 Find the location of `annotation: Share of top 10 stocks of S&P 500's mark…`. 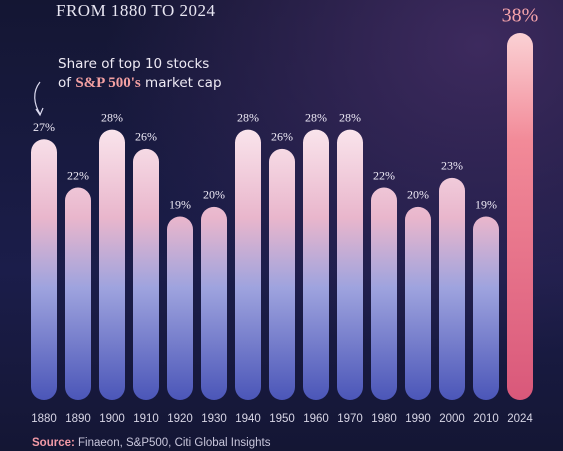

annotation: Share of top 10 stocks of S&P 500's mark… is located at coordinates (140, 74).